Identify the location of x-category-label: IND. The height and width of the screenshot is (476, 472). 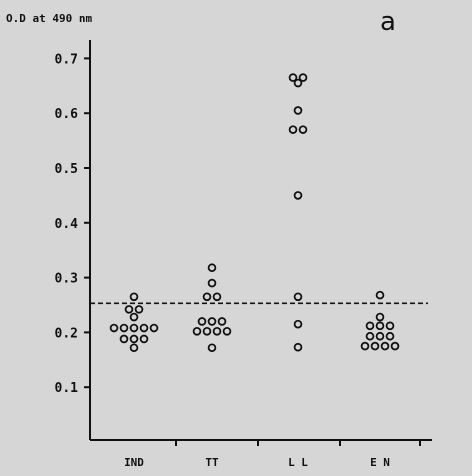
(134, 462).